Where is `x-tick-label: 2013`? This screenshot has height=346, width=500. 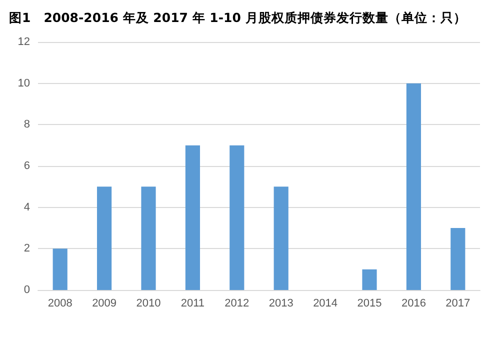 x-tick-label: 2013 is located at coordinates (281, 304).